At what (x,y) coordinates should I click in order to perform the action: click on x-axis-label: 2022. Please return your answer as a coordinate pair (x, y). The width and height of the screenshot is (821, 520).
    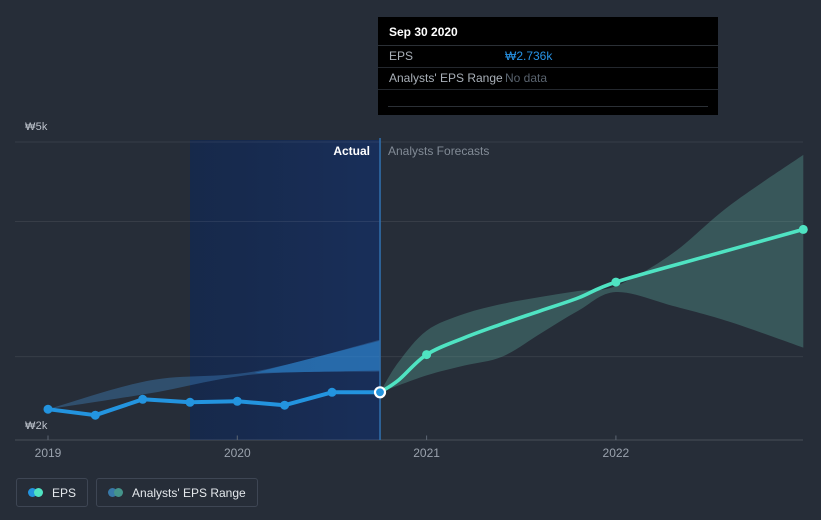
    Looking at the image, I should click on (616, 453).